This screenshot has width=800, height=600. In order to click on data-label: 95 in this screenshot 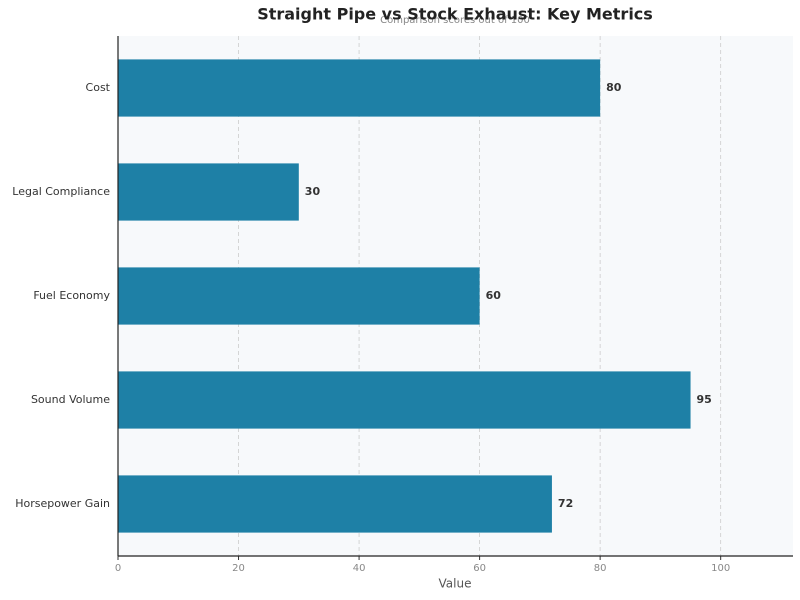, I will do `click(704, 399)`.